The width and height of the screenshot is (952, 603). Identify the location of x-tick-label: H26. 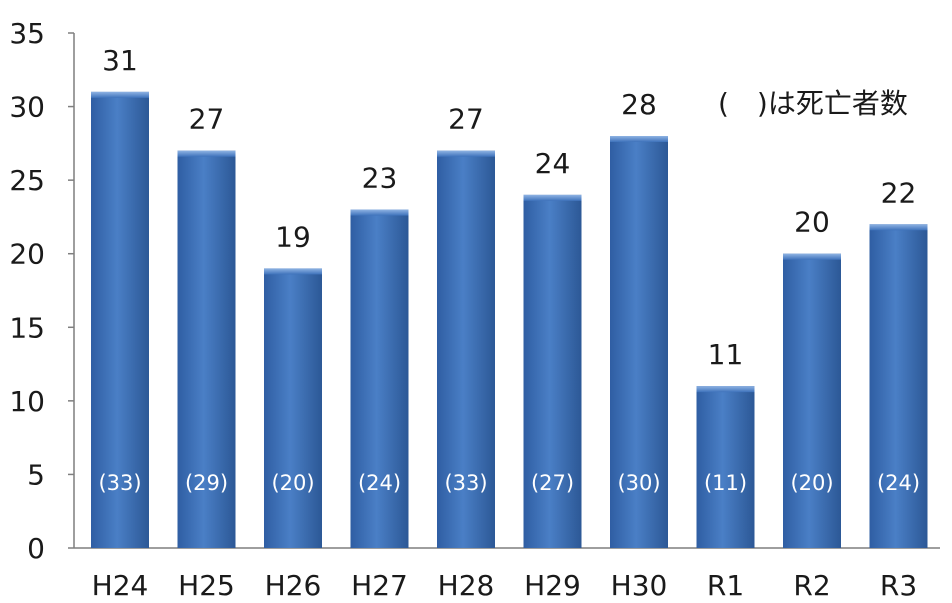
(293, 585).